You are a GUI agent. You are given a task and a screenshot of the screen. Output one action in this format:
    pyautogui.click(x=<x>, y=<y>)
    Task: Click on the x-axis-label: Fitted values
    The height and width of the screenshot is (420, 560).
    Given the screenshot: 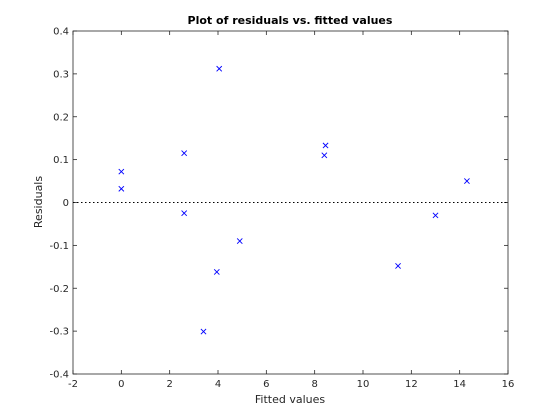 What is the action you would take?
    pyautogui.click(x=290, y=399)
    